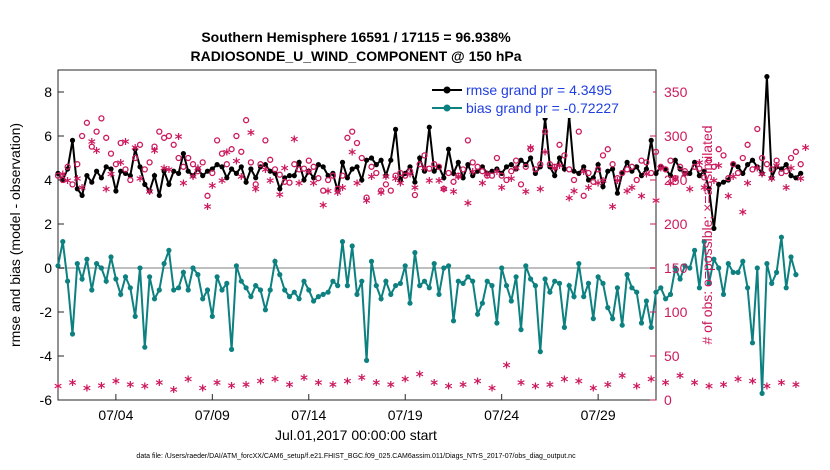 The image size is (830, 470). Describe the element at coordinates (15, 235) in the screenshot. I see `left-axis-label: rmse and bias (model - observation)` at that location.